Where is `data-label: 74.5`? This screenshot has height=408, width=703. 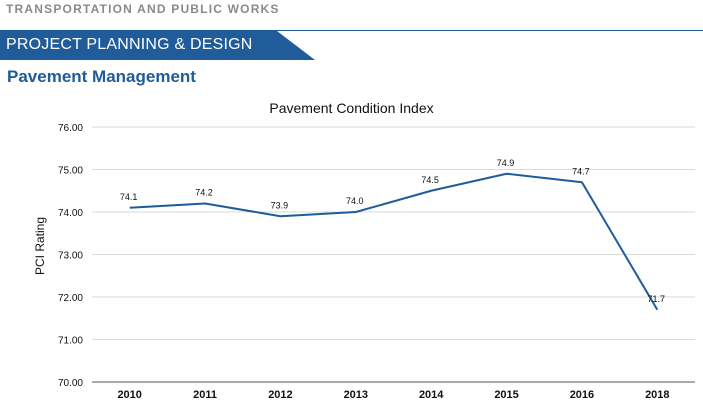
data-label: 74.5 is located at coordinates (430, 180).